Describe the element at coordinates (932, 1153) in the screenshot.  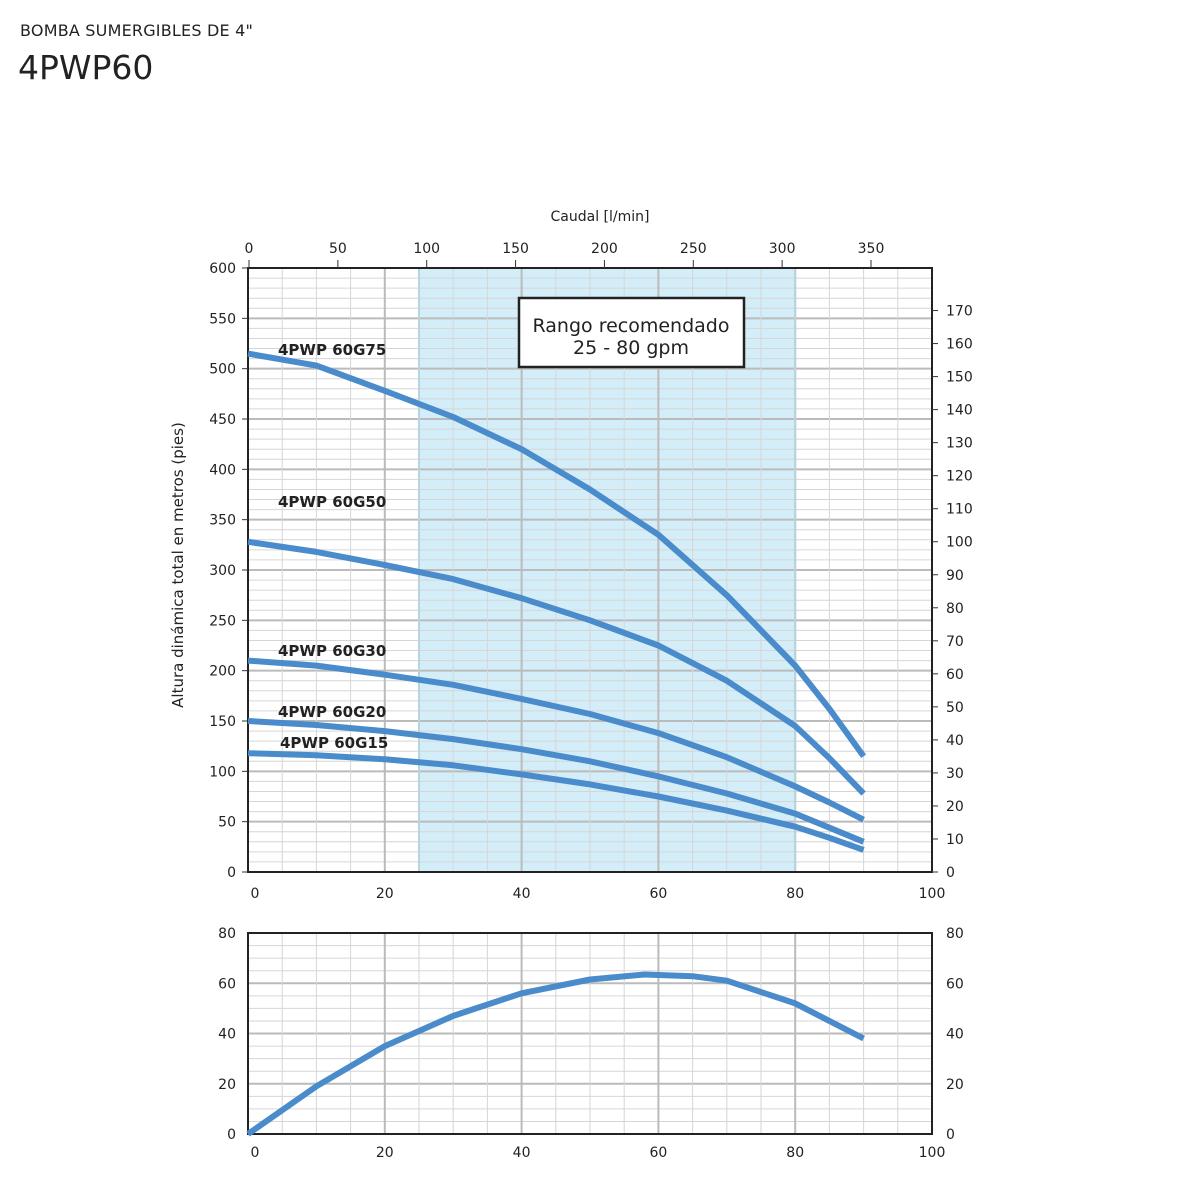
I see `eff-x-tick-label: 100` at that location.